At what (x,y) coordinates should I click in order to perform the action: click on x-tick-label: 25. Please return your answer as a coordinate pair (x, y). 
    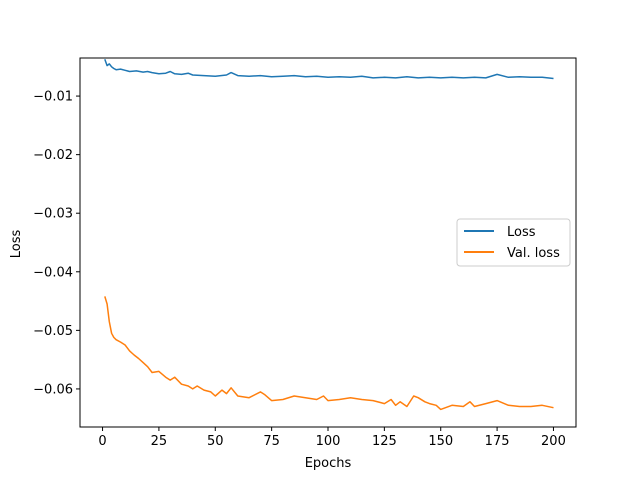
    Looking at the image, I should click on (159, 441).